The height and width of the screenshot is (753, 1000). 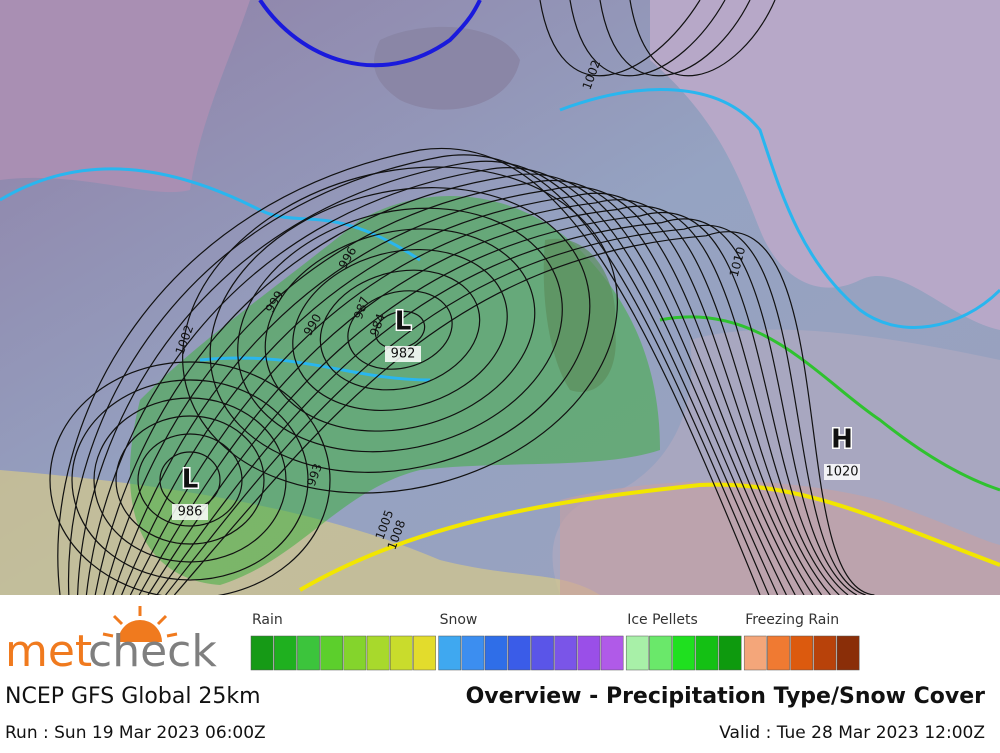 I want to click on pressure-center: H, so click(x=842, y=440).